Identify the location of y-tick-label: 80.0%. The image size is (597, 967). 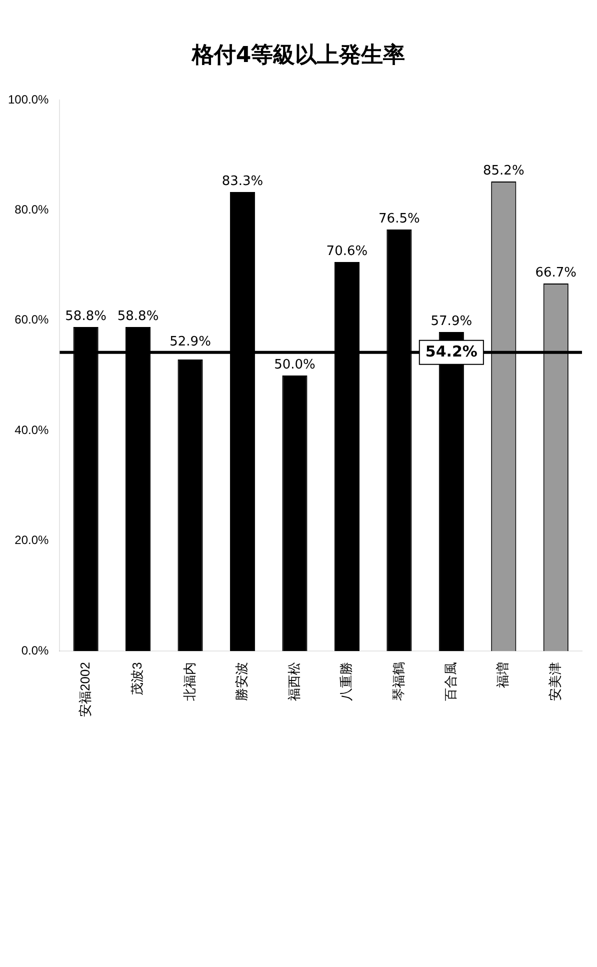
(32, 209).